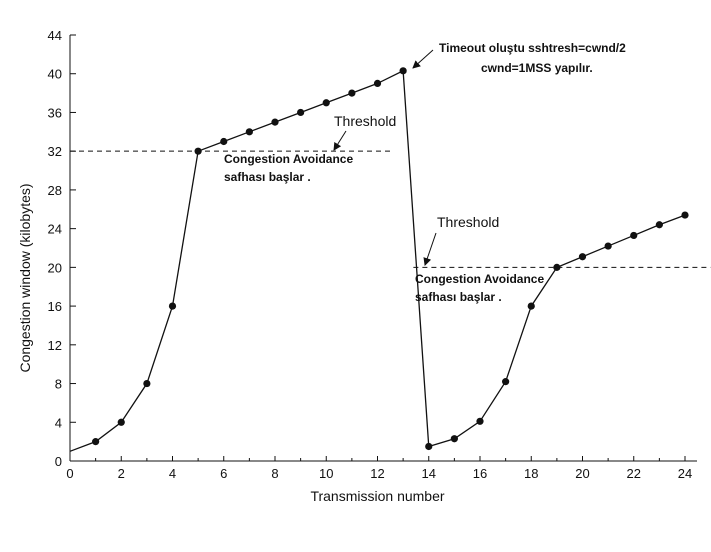 Image resolution: width=711 pixels, height=552 pixels. I want to click on congestion-avoidance-1-line1: Congestion Avoidance, so click(288, 159).